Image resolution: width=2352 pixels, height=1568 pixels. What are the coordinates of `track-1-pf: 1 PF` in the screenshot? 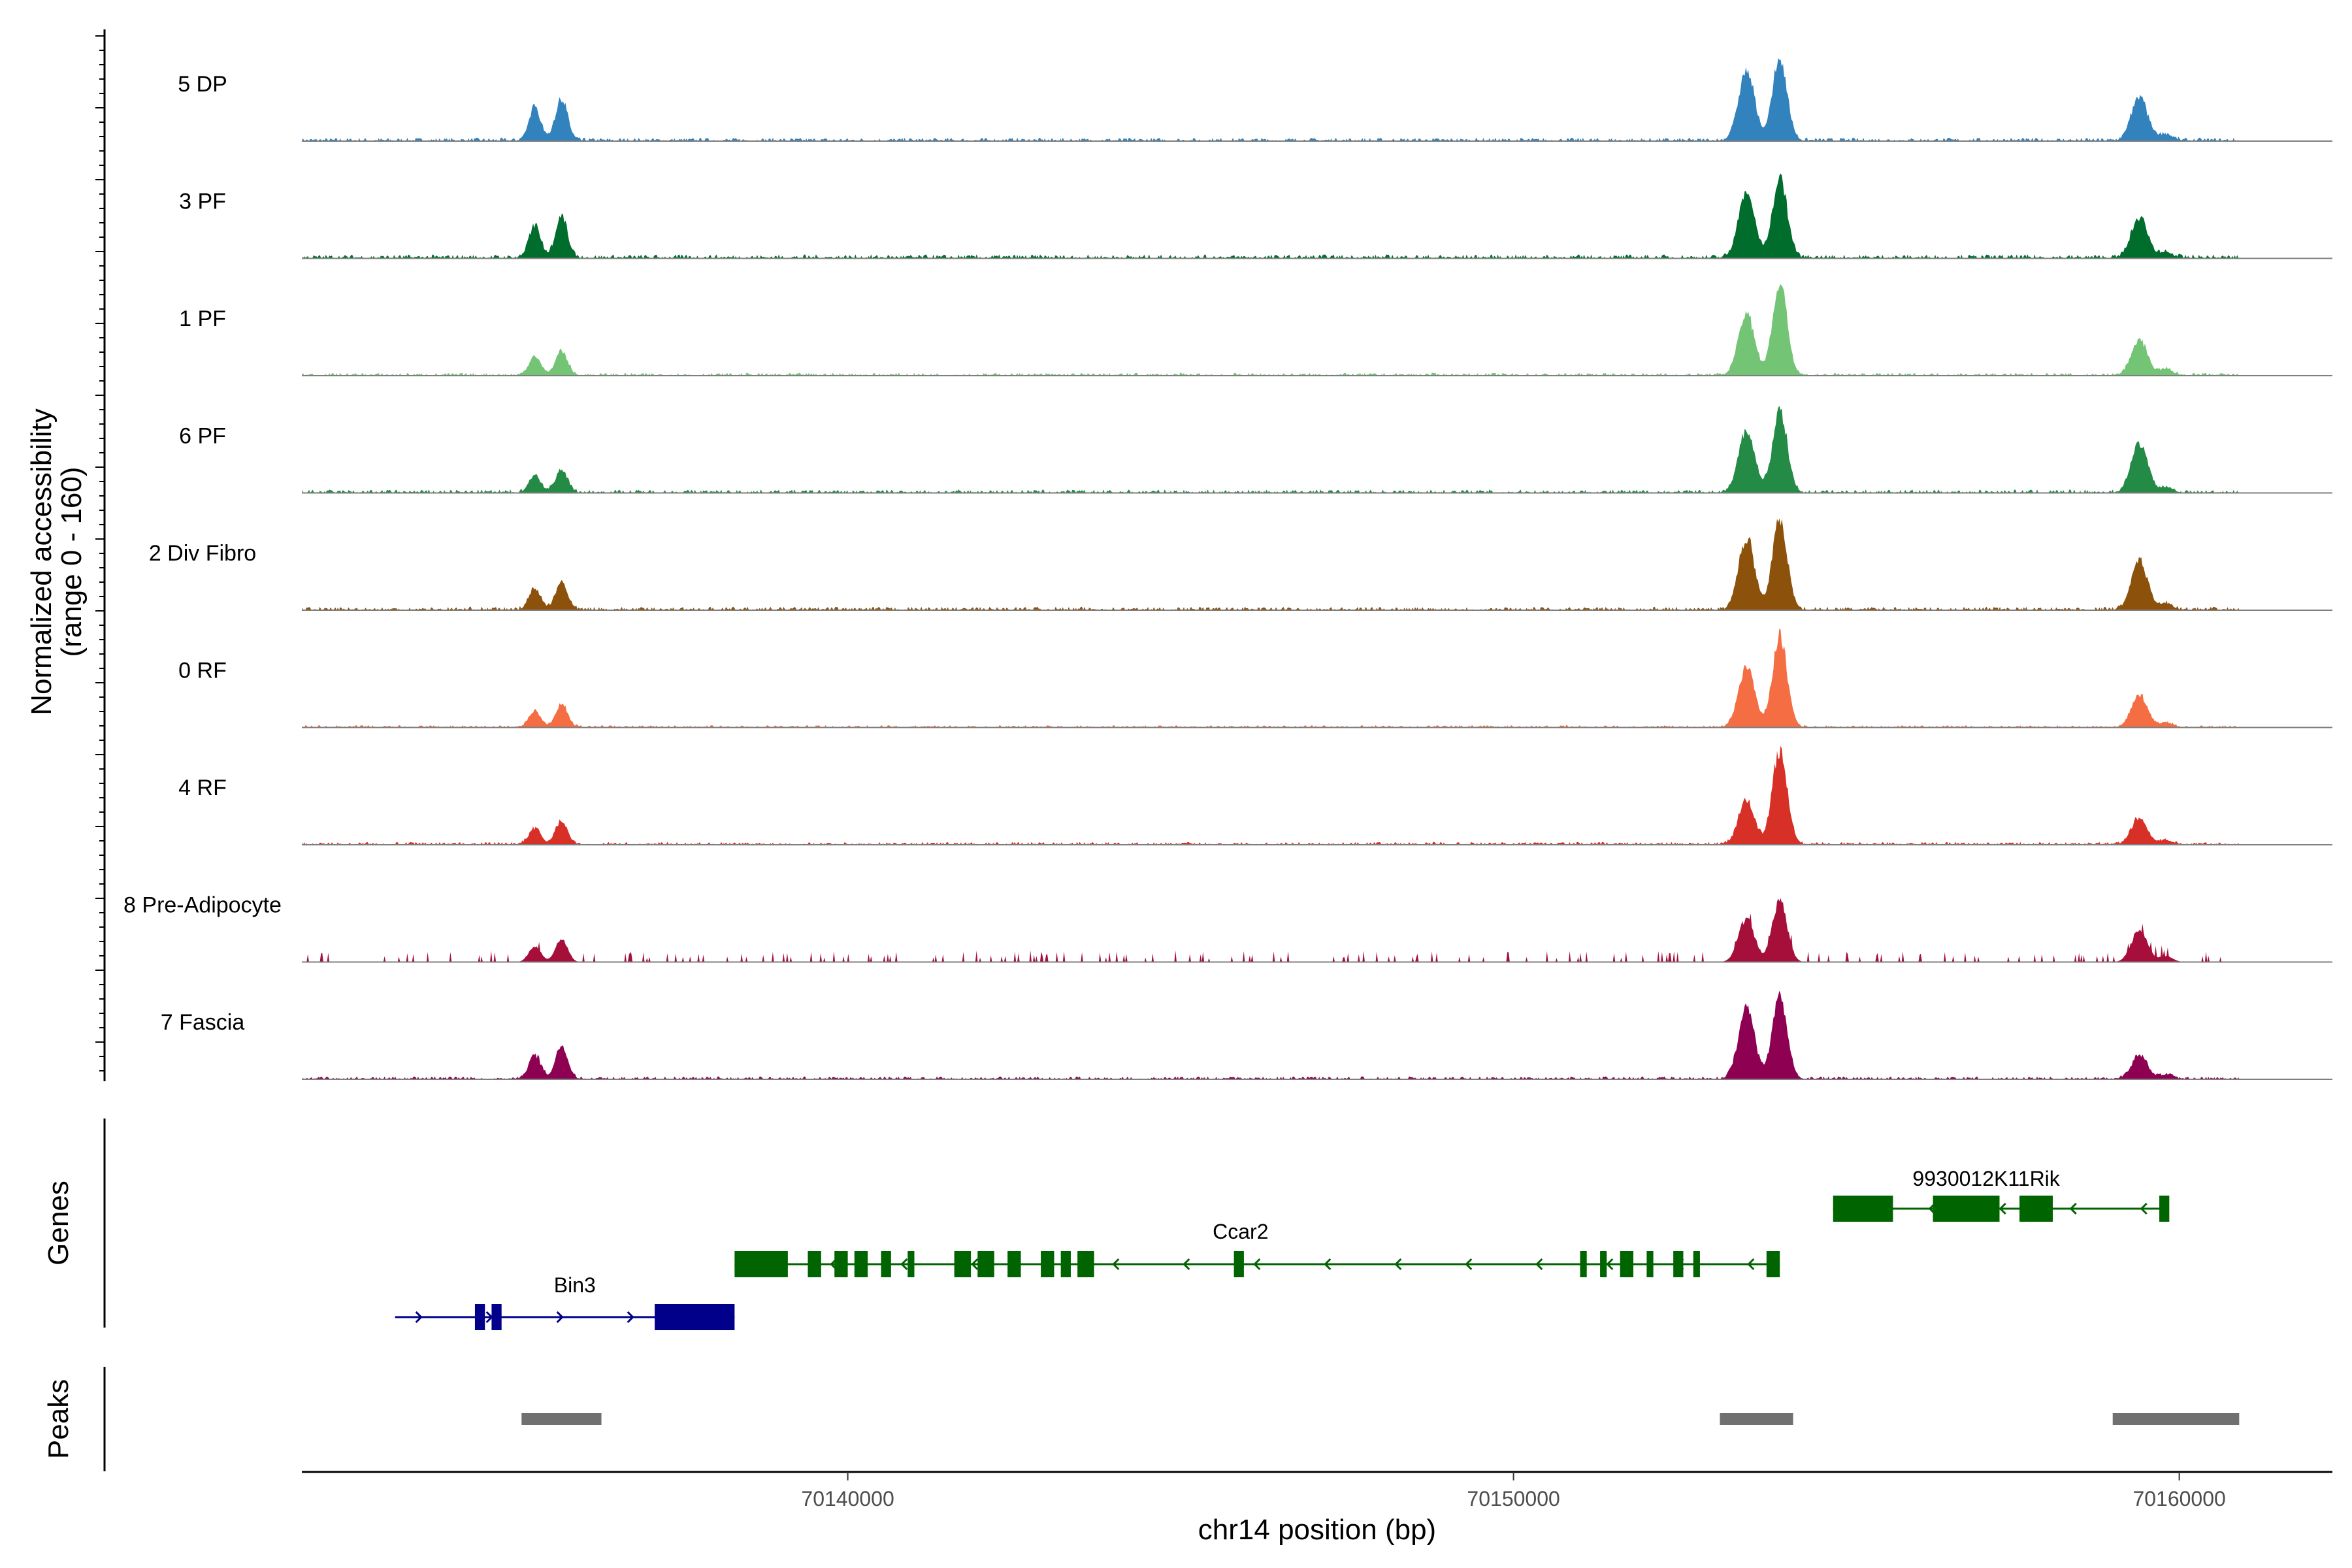 It's located at (1255, 330).